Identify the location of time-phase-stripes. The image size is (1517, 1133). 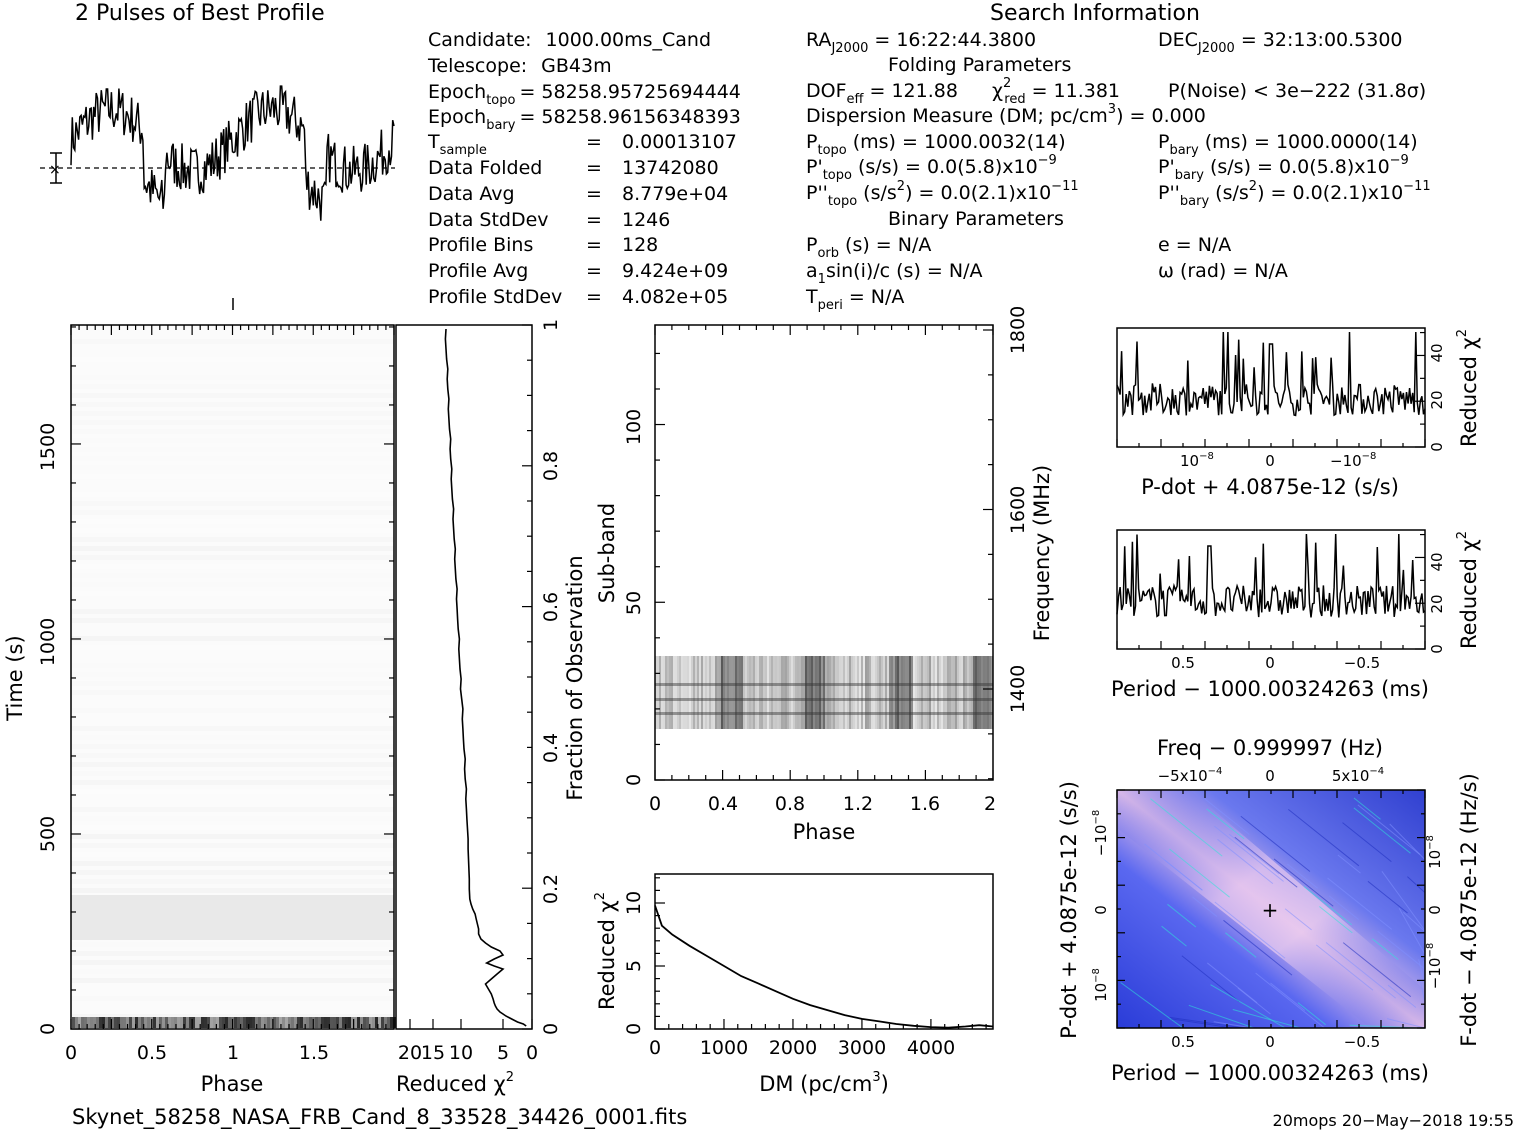
(233, 679).